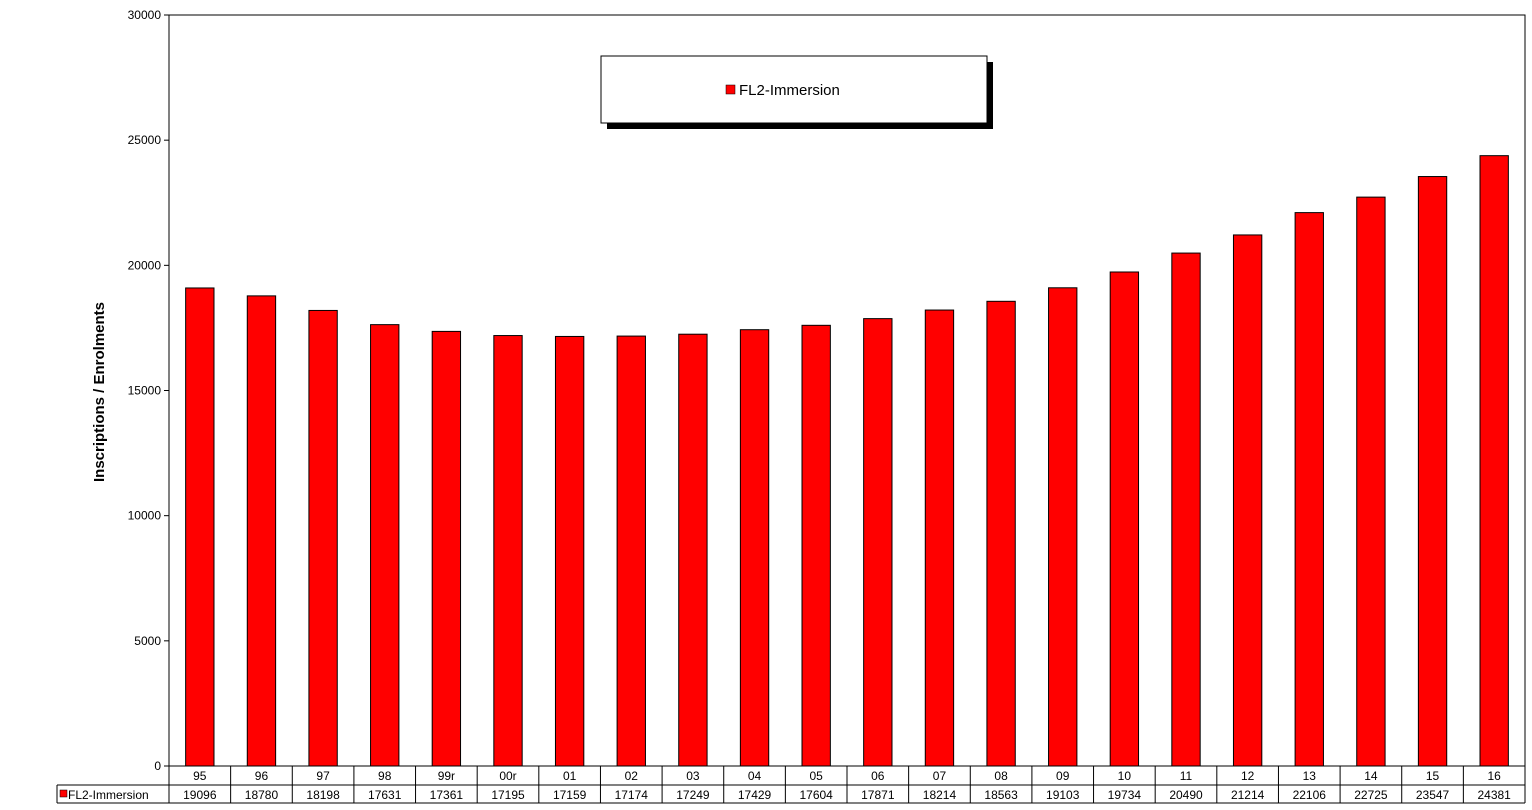 The image size is (1532, 810). I want to click on data-table-value: 21214, so click(1248, 795).